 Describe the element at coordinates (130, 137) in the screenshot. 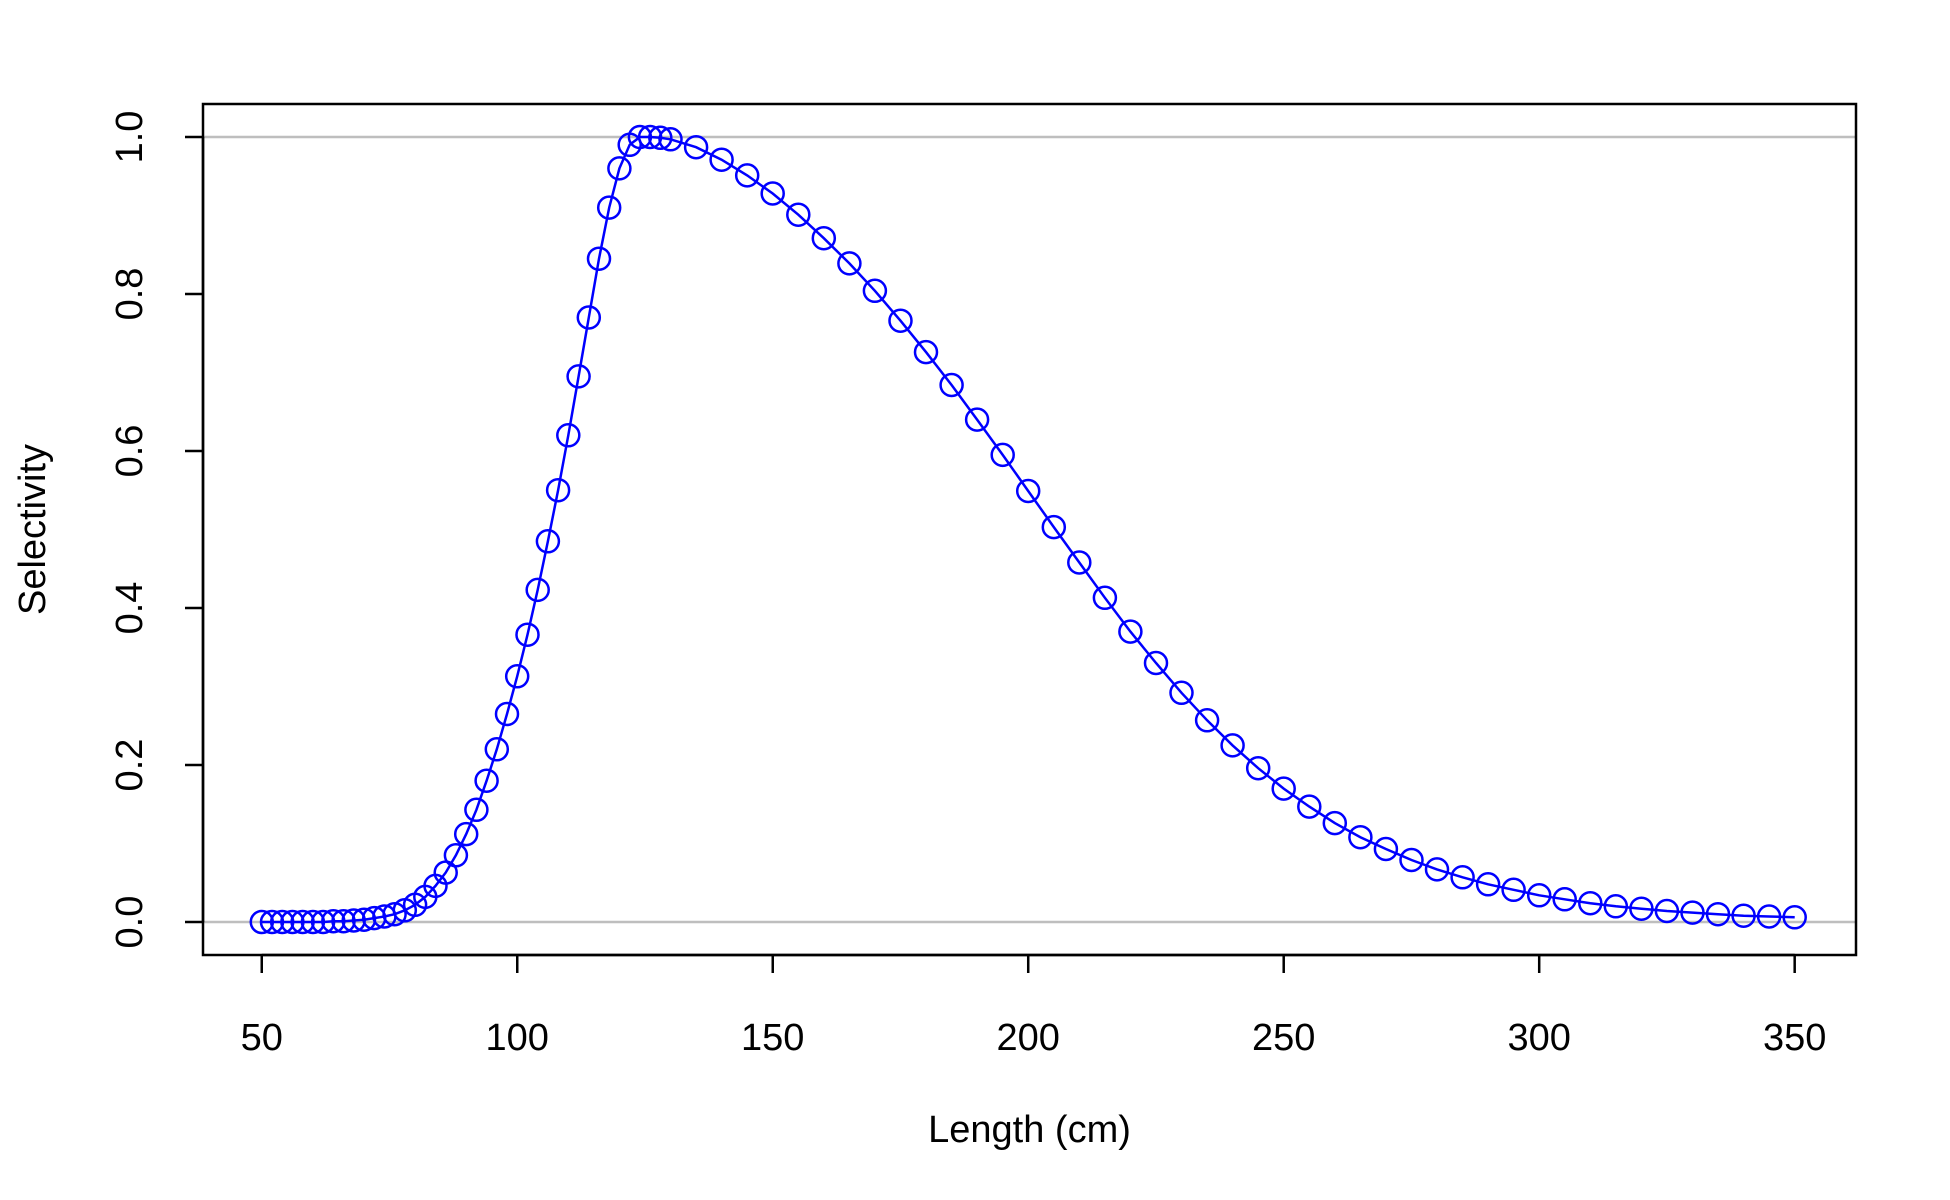

I see `y-tick-label-5: 1.0` at that location.